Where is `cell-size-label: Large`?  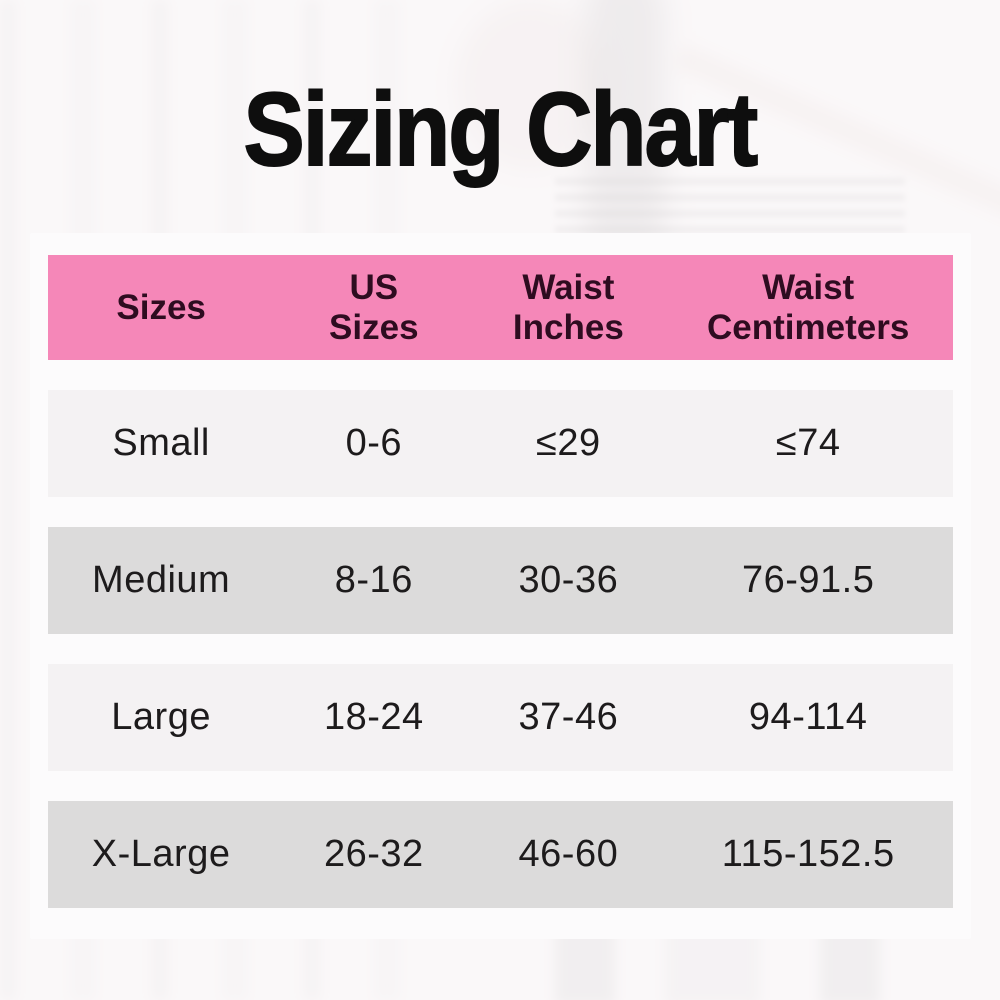
cell-size-label: Large is located at coordinates (161, 717).